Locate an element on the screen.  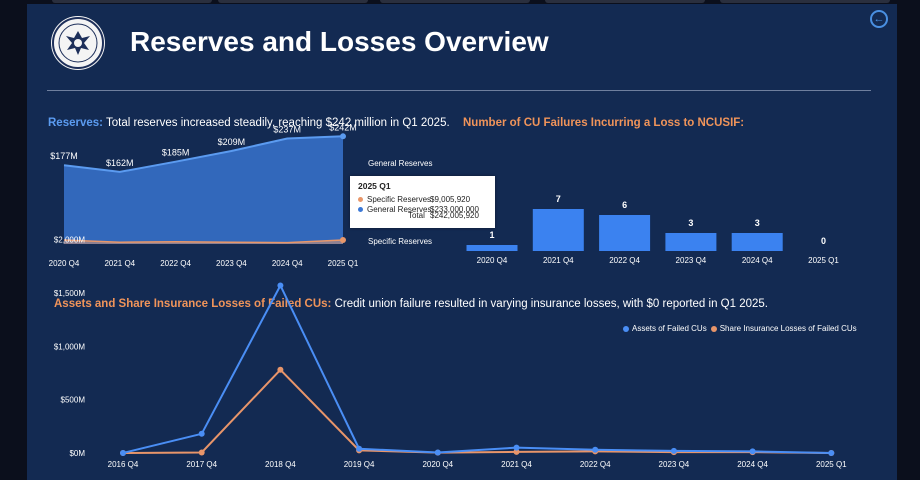
general-reserves-point is located at coordinates (343, 136).